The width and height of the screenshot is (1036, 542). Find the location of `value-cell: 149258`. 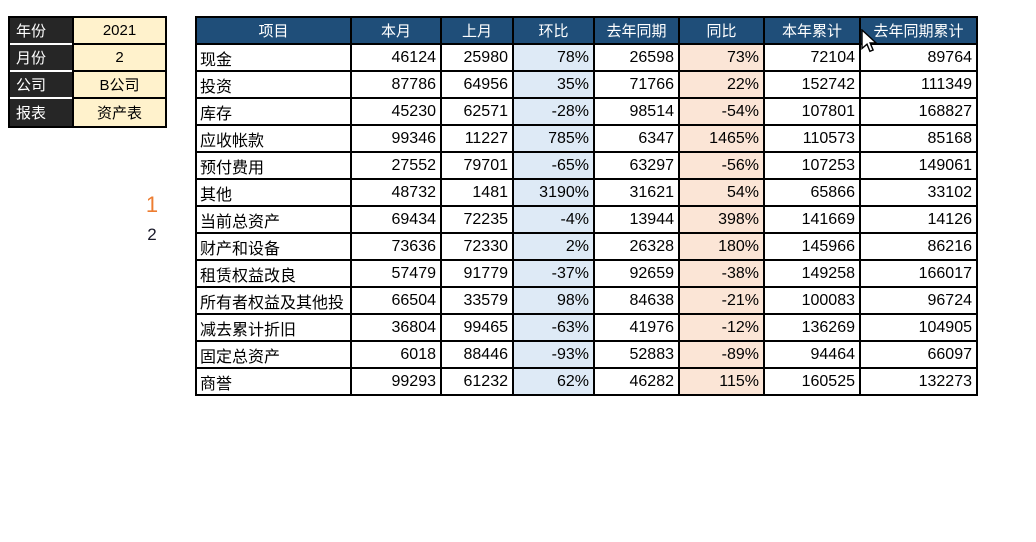

value-cell: 149258 is located at coordinates (812, 273).